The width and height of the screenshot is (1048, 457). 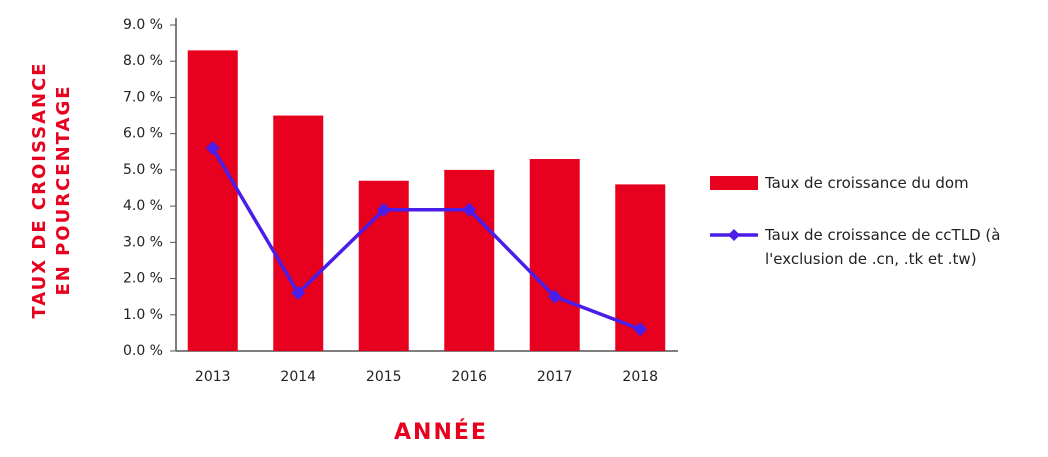 What do you see at coordinates (213, 377) in the screenshot?
I see `x-tick-label: 2013` at bounding box center [213, 377].